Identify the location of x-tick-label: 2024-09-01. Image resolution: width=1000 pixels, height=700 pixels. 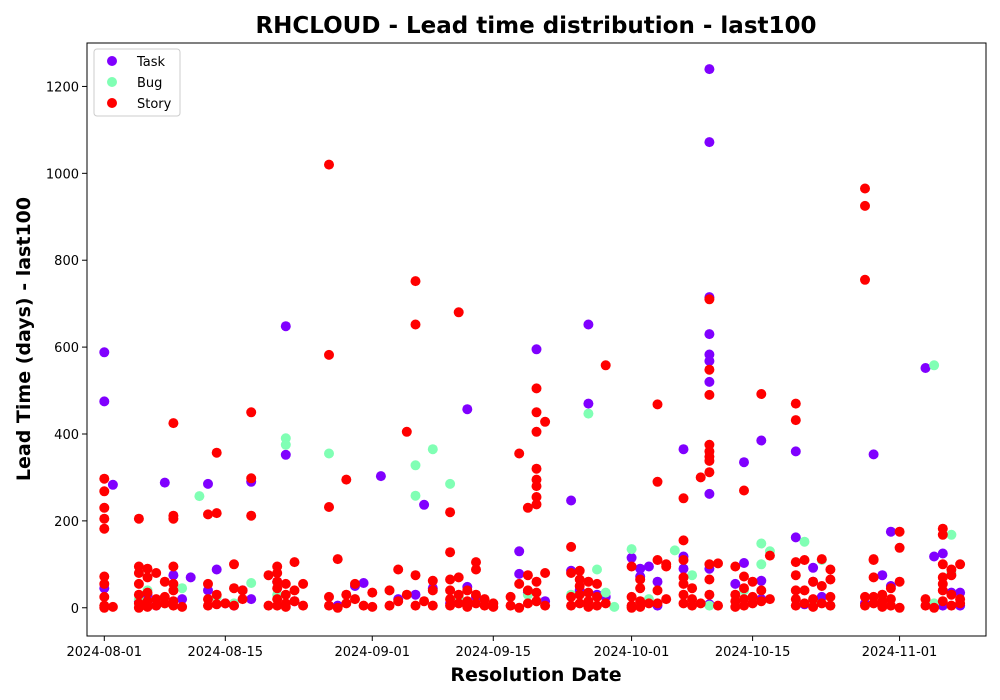
(372, 652).